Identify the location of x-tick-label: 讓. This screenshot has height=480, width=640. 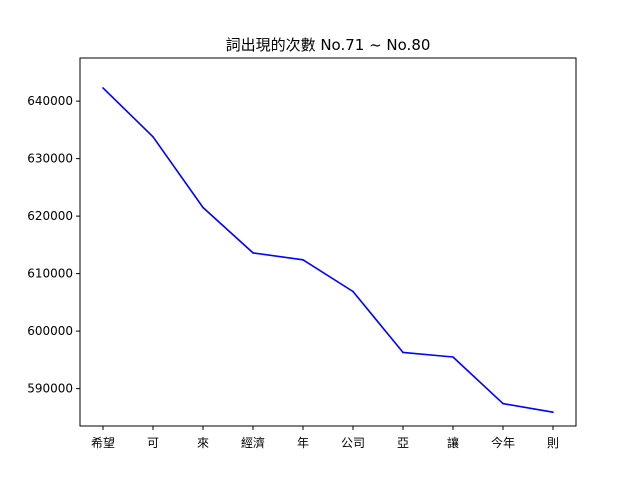
(453, 442).